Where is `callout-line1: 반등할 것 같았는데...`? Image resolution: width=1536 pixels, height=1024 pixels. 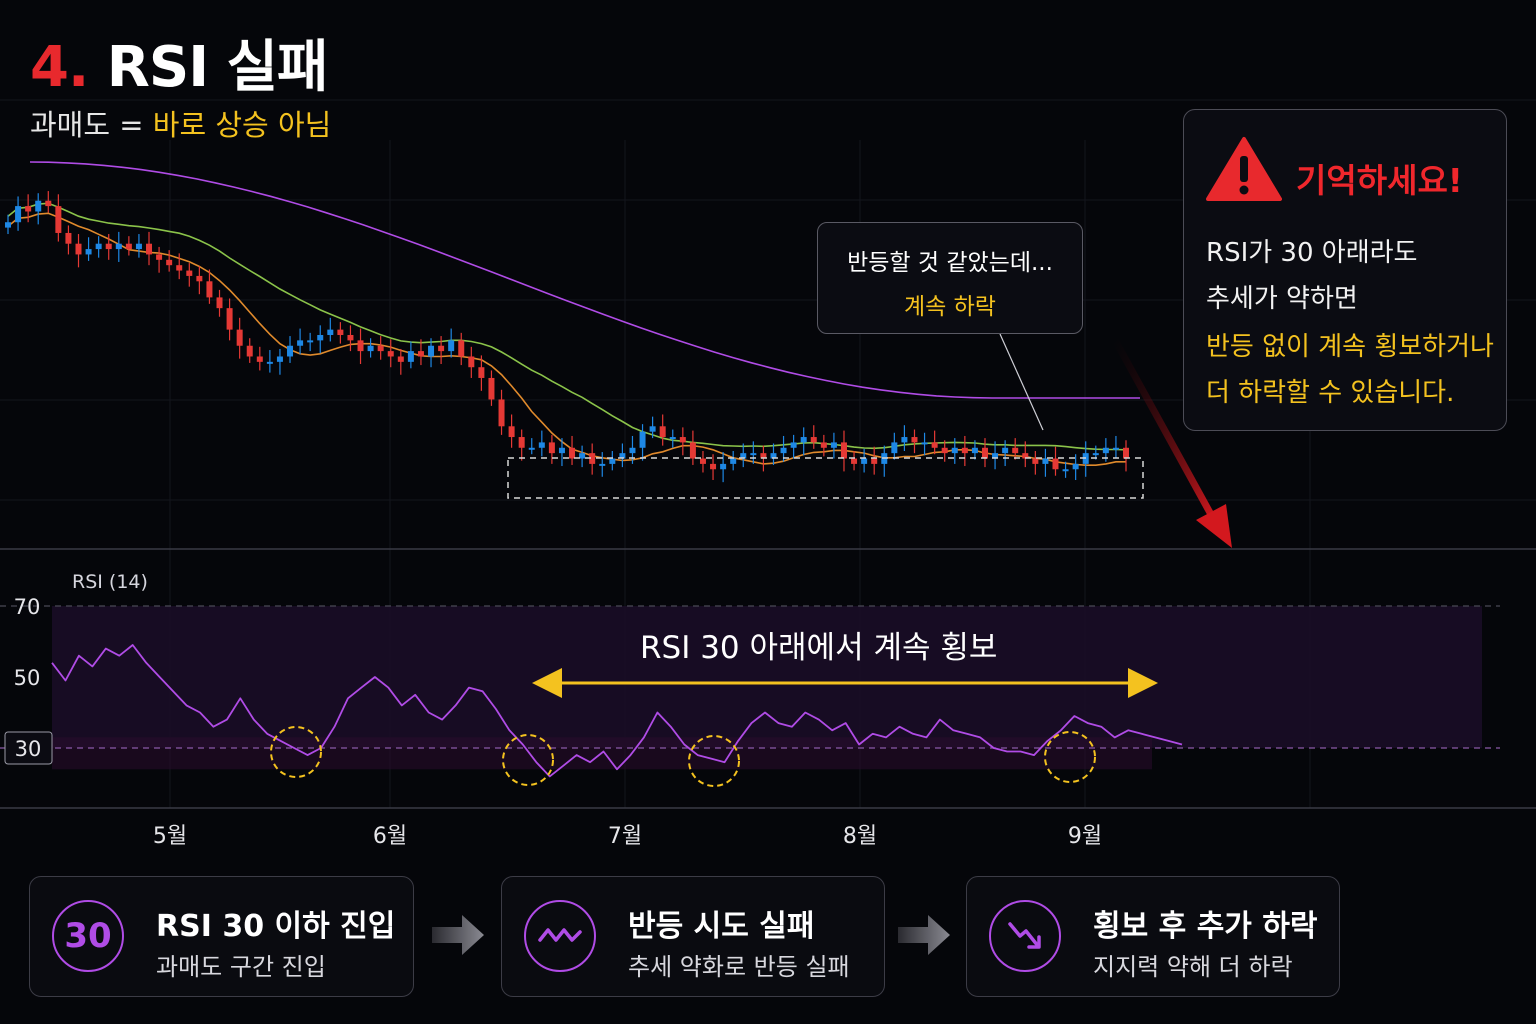
callout-line1: 반등할 것 같았는데... is located at coordinates (950, 263).